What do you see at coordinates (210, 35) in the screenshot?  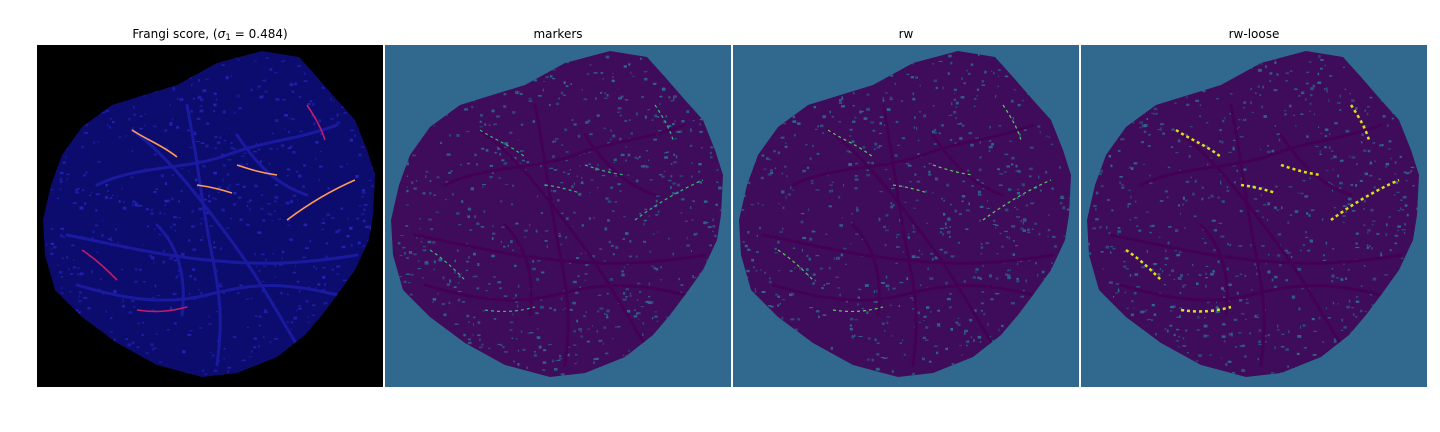 I see `frangi-panel-title: Frangi score, (σ1 = 0.484)` at bounding box center [210, 35].